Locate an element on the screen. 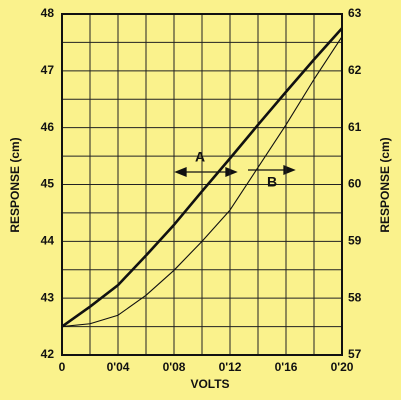 The image size is (401, 400). x-tick-label: 0'12 is located at coordinates (230, 367).